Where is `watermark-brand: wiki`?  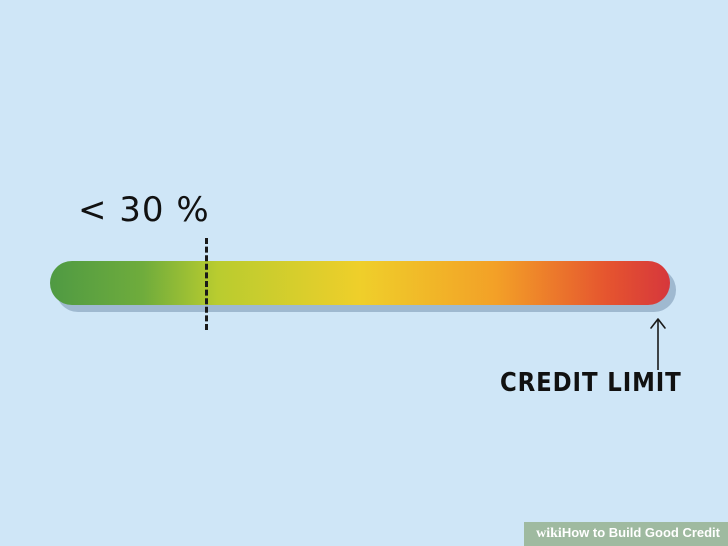
watermark-brand: wiki is located at coordinates (549, 533).